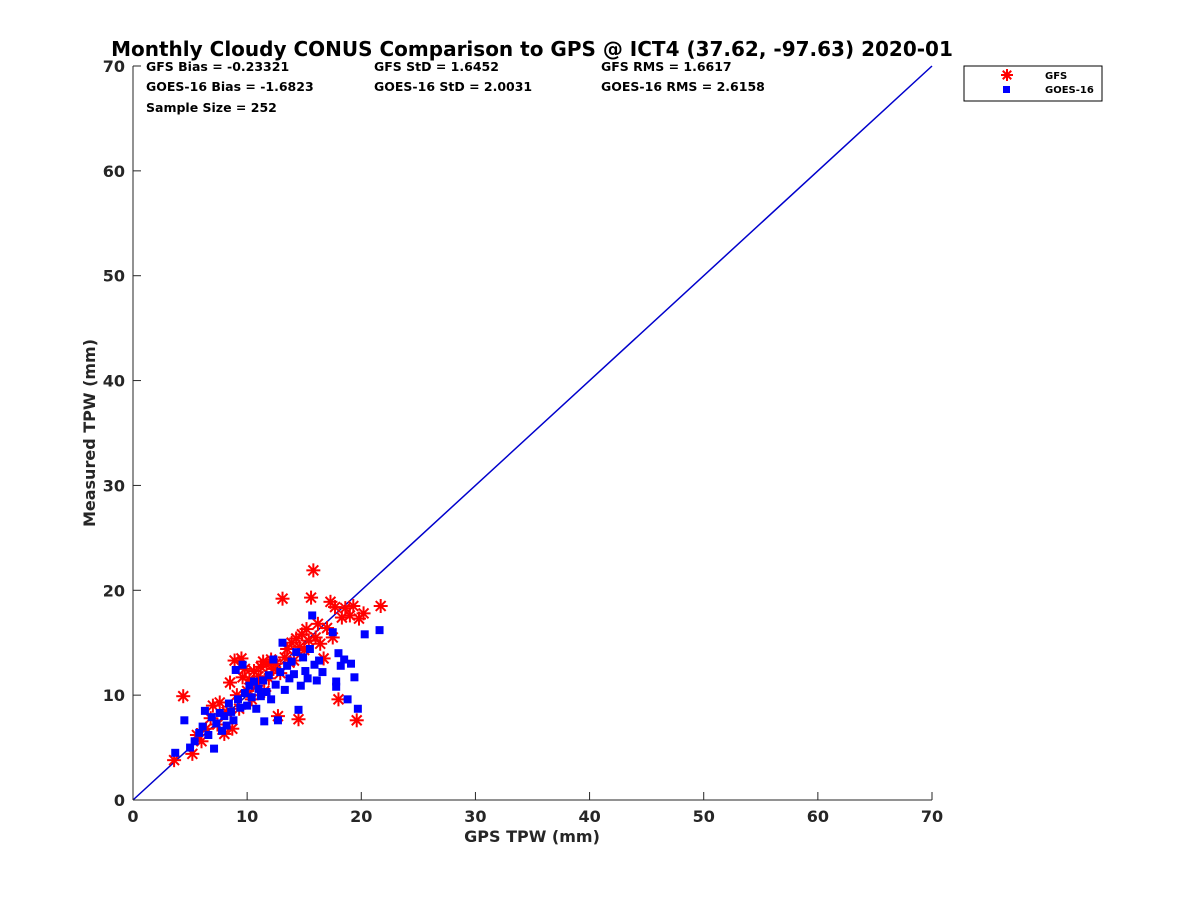  I want to click on x-tick-label: 60, so click(818, 816).